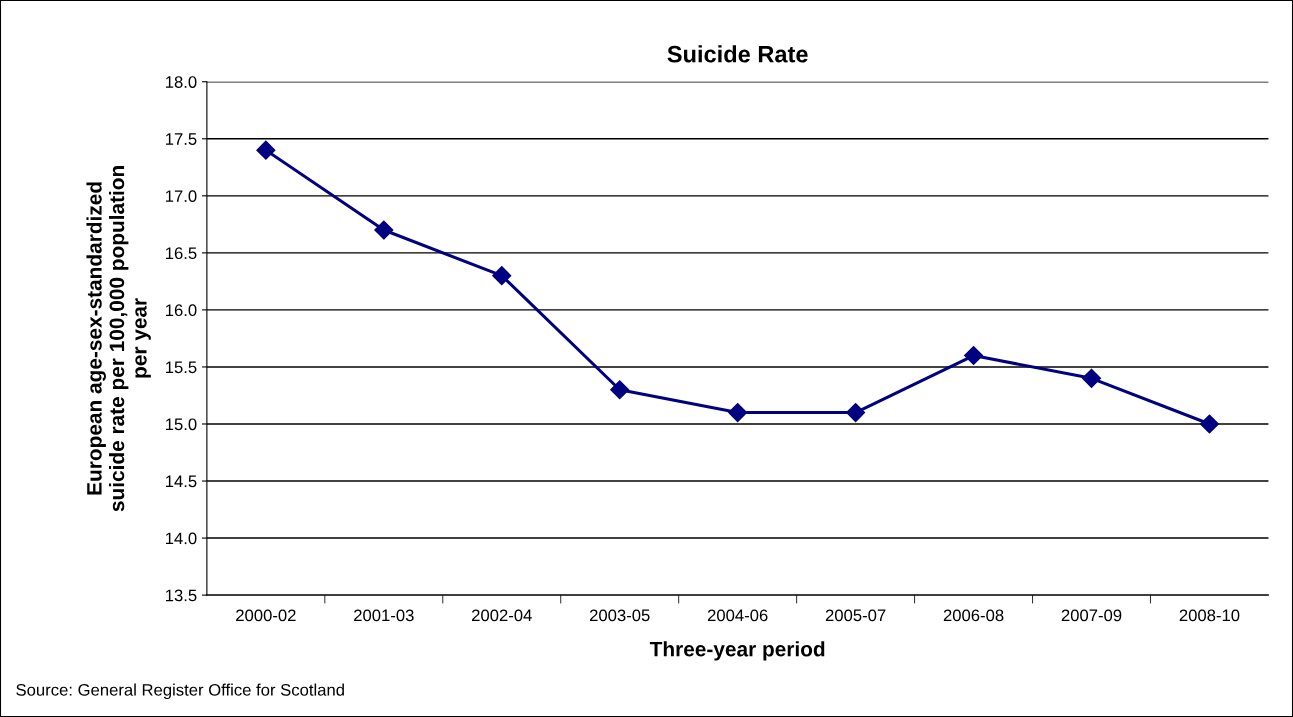 The width and height of the screenshot is (1293, 717). I want to click on x-tick-label: 2007-09, so click(1091, 615).